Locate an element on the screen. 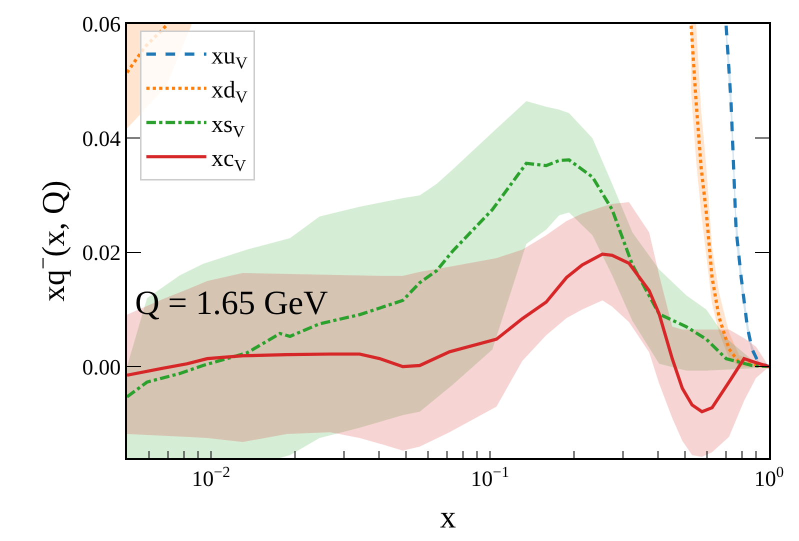 This screenshot has width=799, height=541. legend-label: xs$_{V}$ is located at coordinates (228, 126).